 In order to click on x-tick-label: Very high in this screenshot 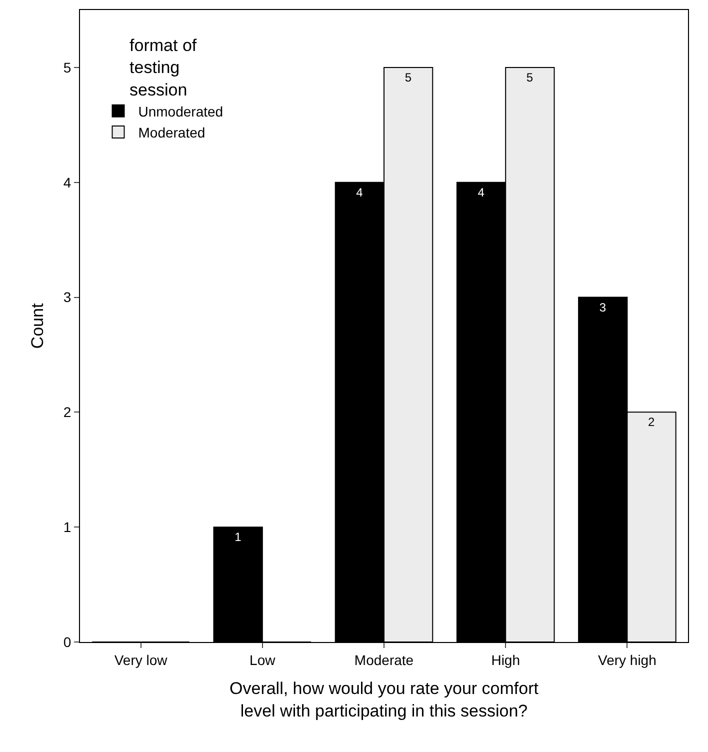, I will do `click(627, 660)`.